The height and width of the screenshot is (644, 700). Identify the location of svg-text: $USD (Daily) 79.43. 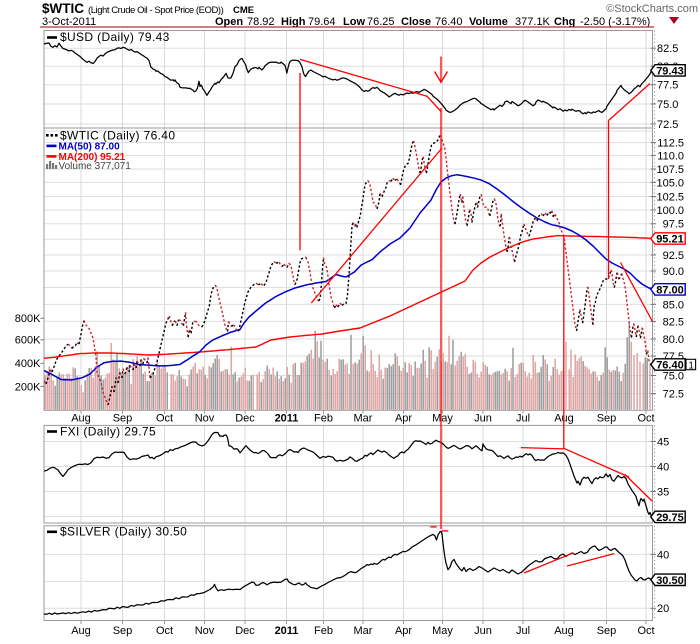
(115, 37).